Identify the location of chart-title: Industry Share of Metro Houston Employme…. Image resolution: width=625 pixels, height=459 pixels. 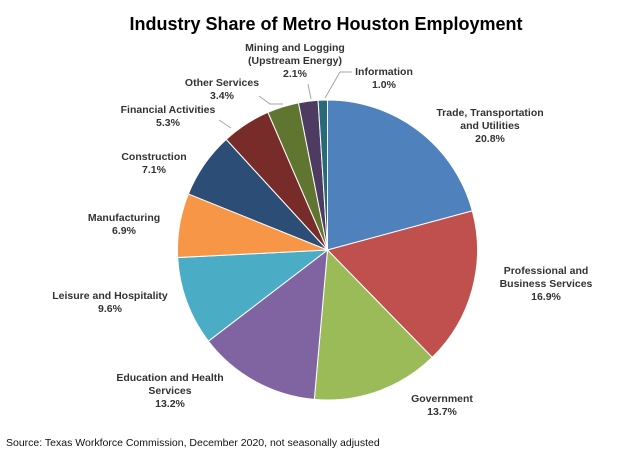
(325, 24).